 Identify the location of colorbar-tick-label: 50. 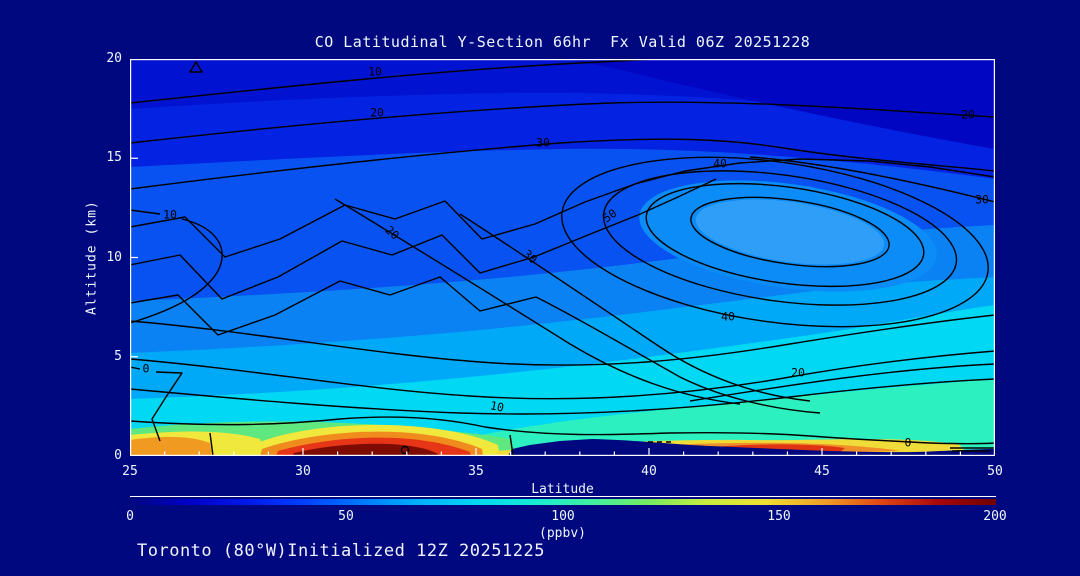
(346, 516).